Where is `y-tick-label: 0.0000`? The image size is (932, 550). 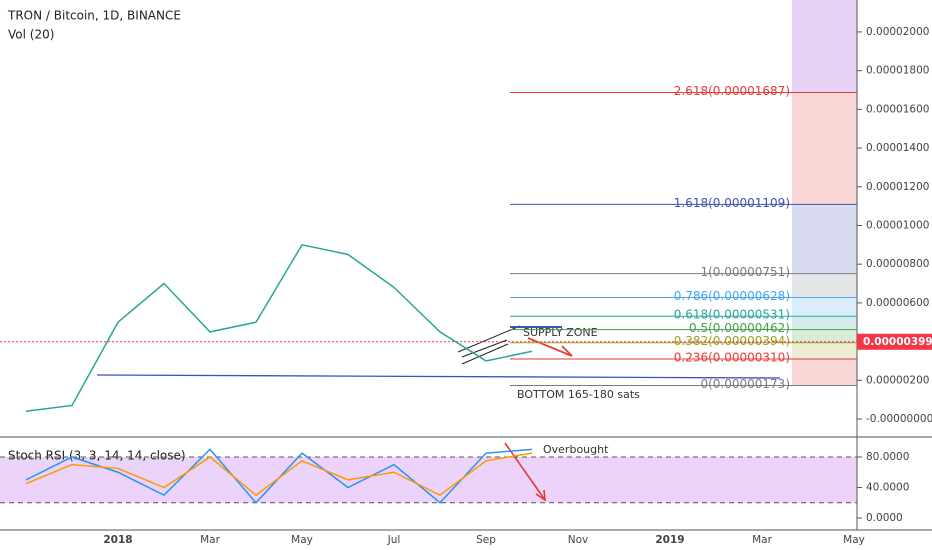 y-tick-label: 0.0000 is located at coordinates (884, 518).